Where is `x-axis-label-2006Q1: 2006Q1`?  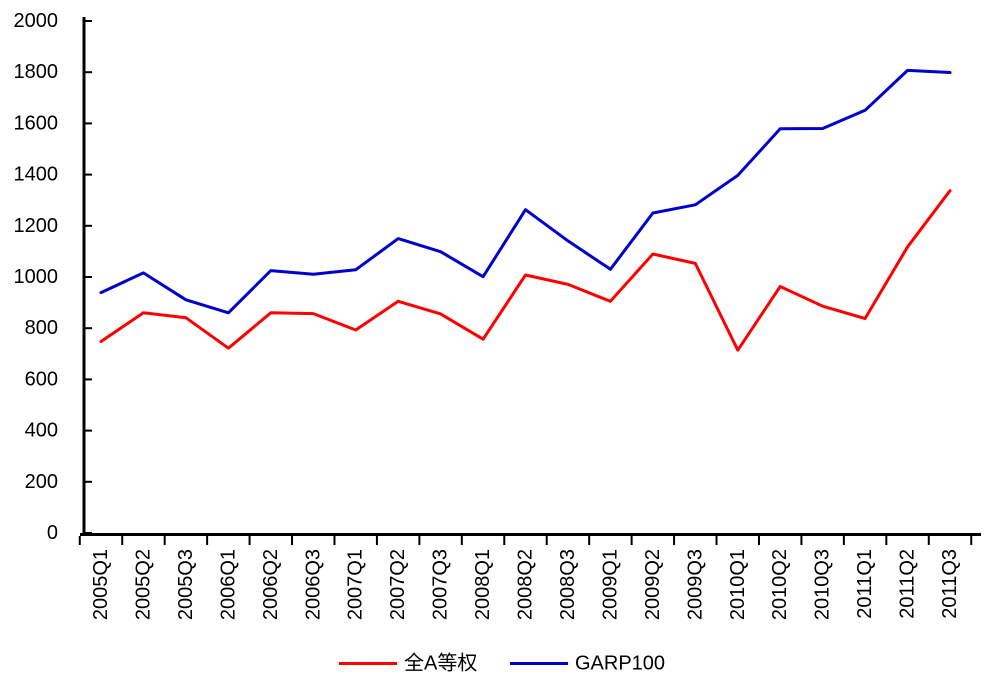
x-axis-label-2006Q1: 2006Q1 is located at coordinates (228, 584).